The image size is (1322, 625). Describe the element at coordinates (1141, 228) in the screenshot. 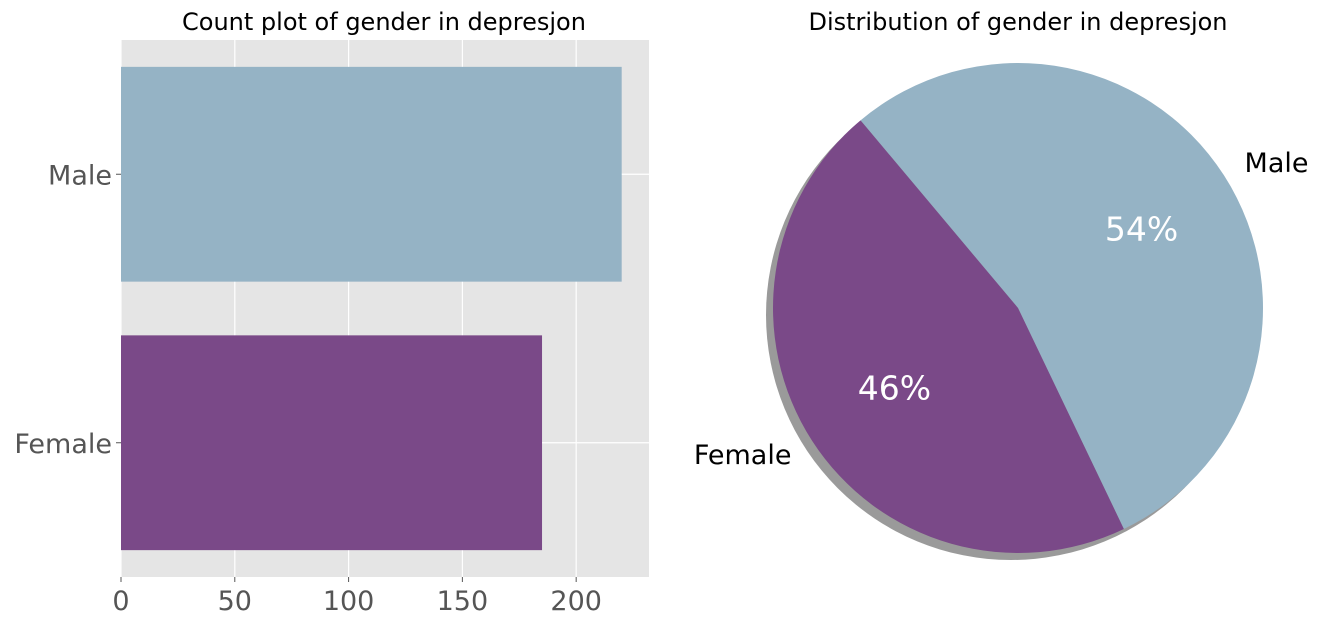

I see `pie-percent-male: 54%` at that location.